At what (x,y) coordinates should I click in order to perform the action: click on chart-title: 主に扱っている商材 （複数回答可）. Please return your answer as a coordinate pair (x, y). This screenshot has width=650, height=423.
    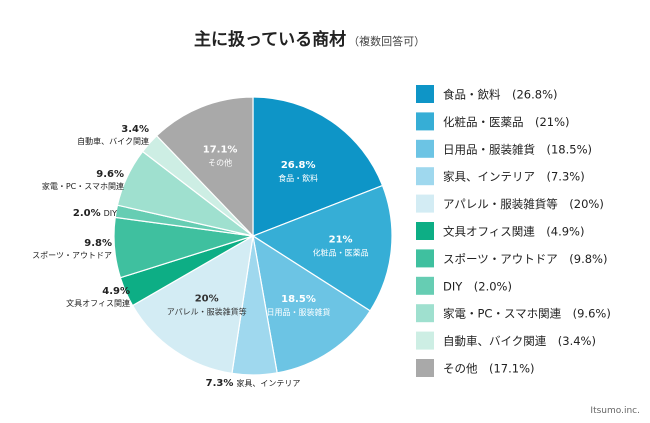
    Looking at the image, I should click on (309, 39).